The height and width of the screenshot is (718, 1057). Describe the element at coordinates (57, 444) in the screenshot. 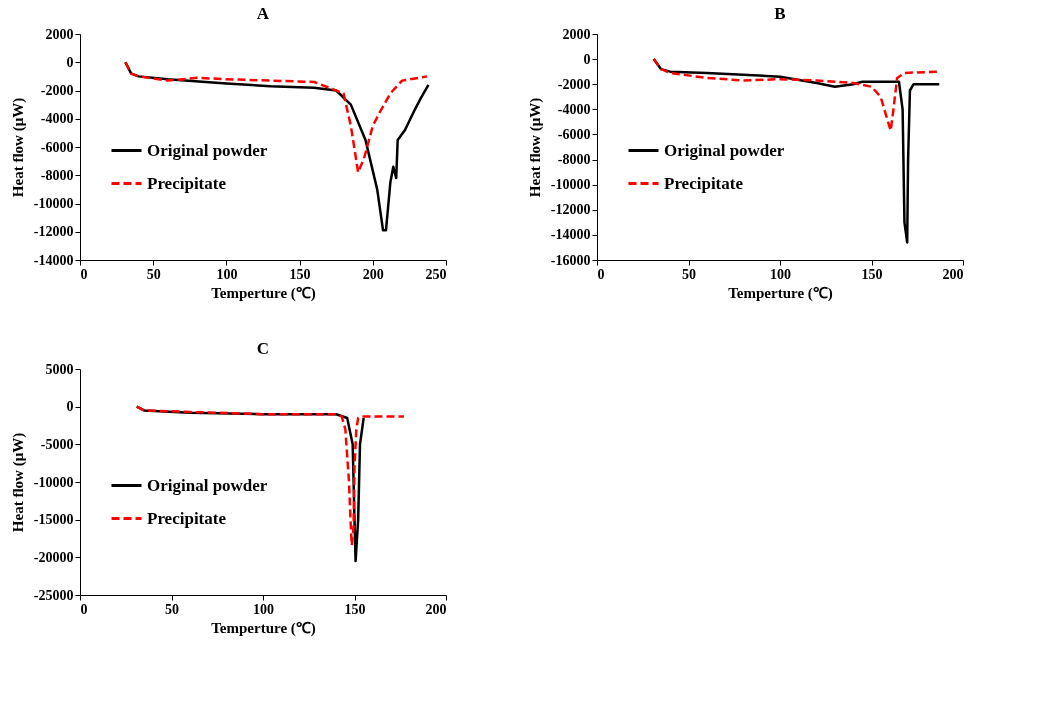

I see `y-tick-label: -5000` at that location.